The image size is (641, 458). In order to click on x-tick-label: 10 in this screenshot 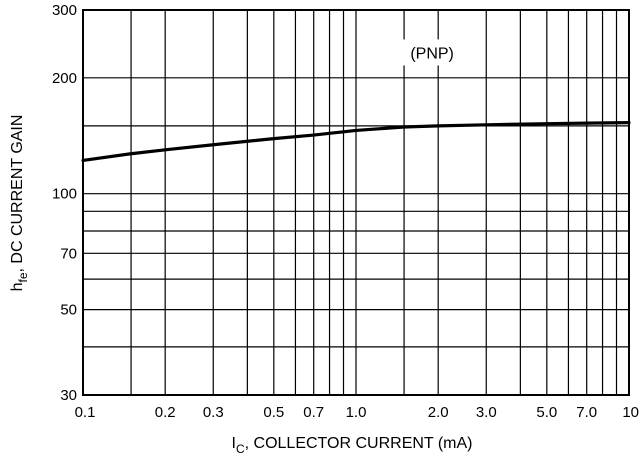, I will do `click(630, 412)`.